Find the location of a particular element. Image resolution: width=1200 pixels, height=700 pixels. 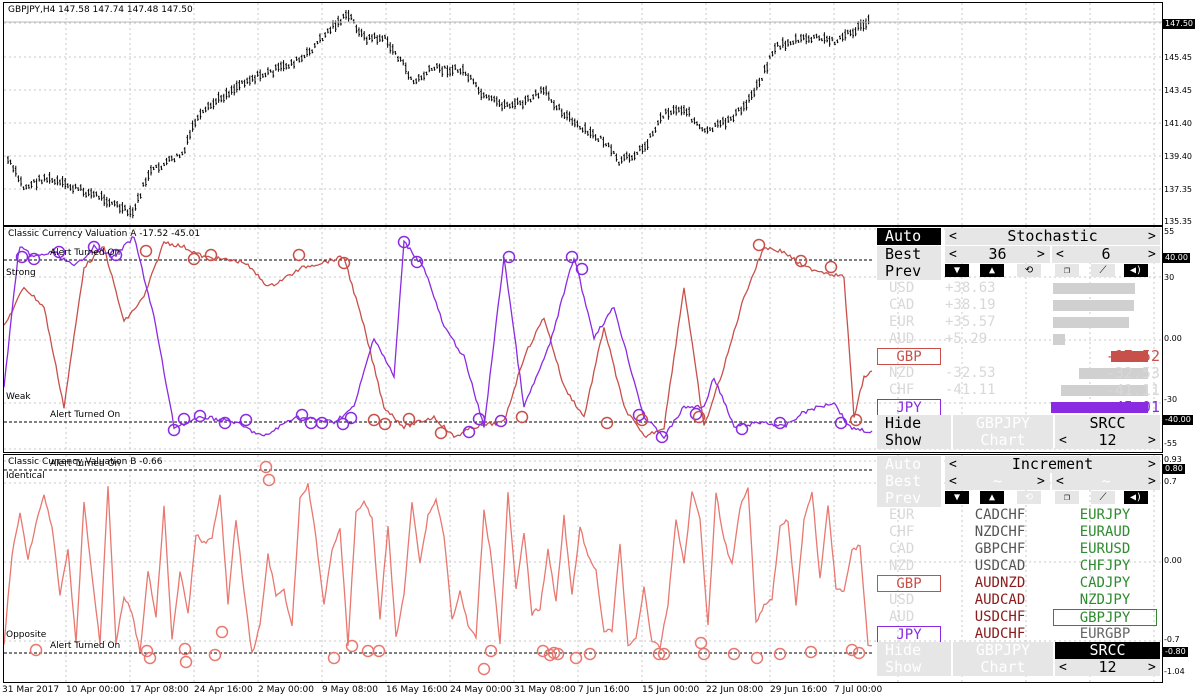

mode-selector-b: < Increment > is located at coordinates (1052, 464).